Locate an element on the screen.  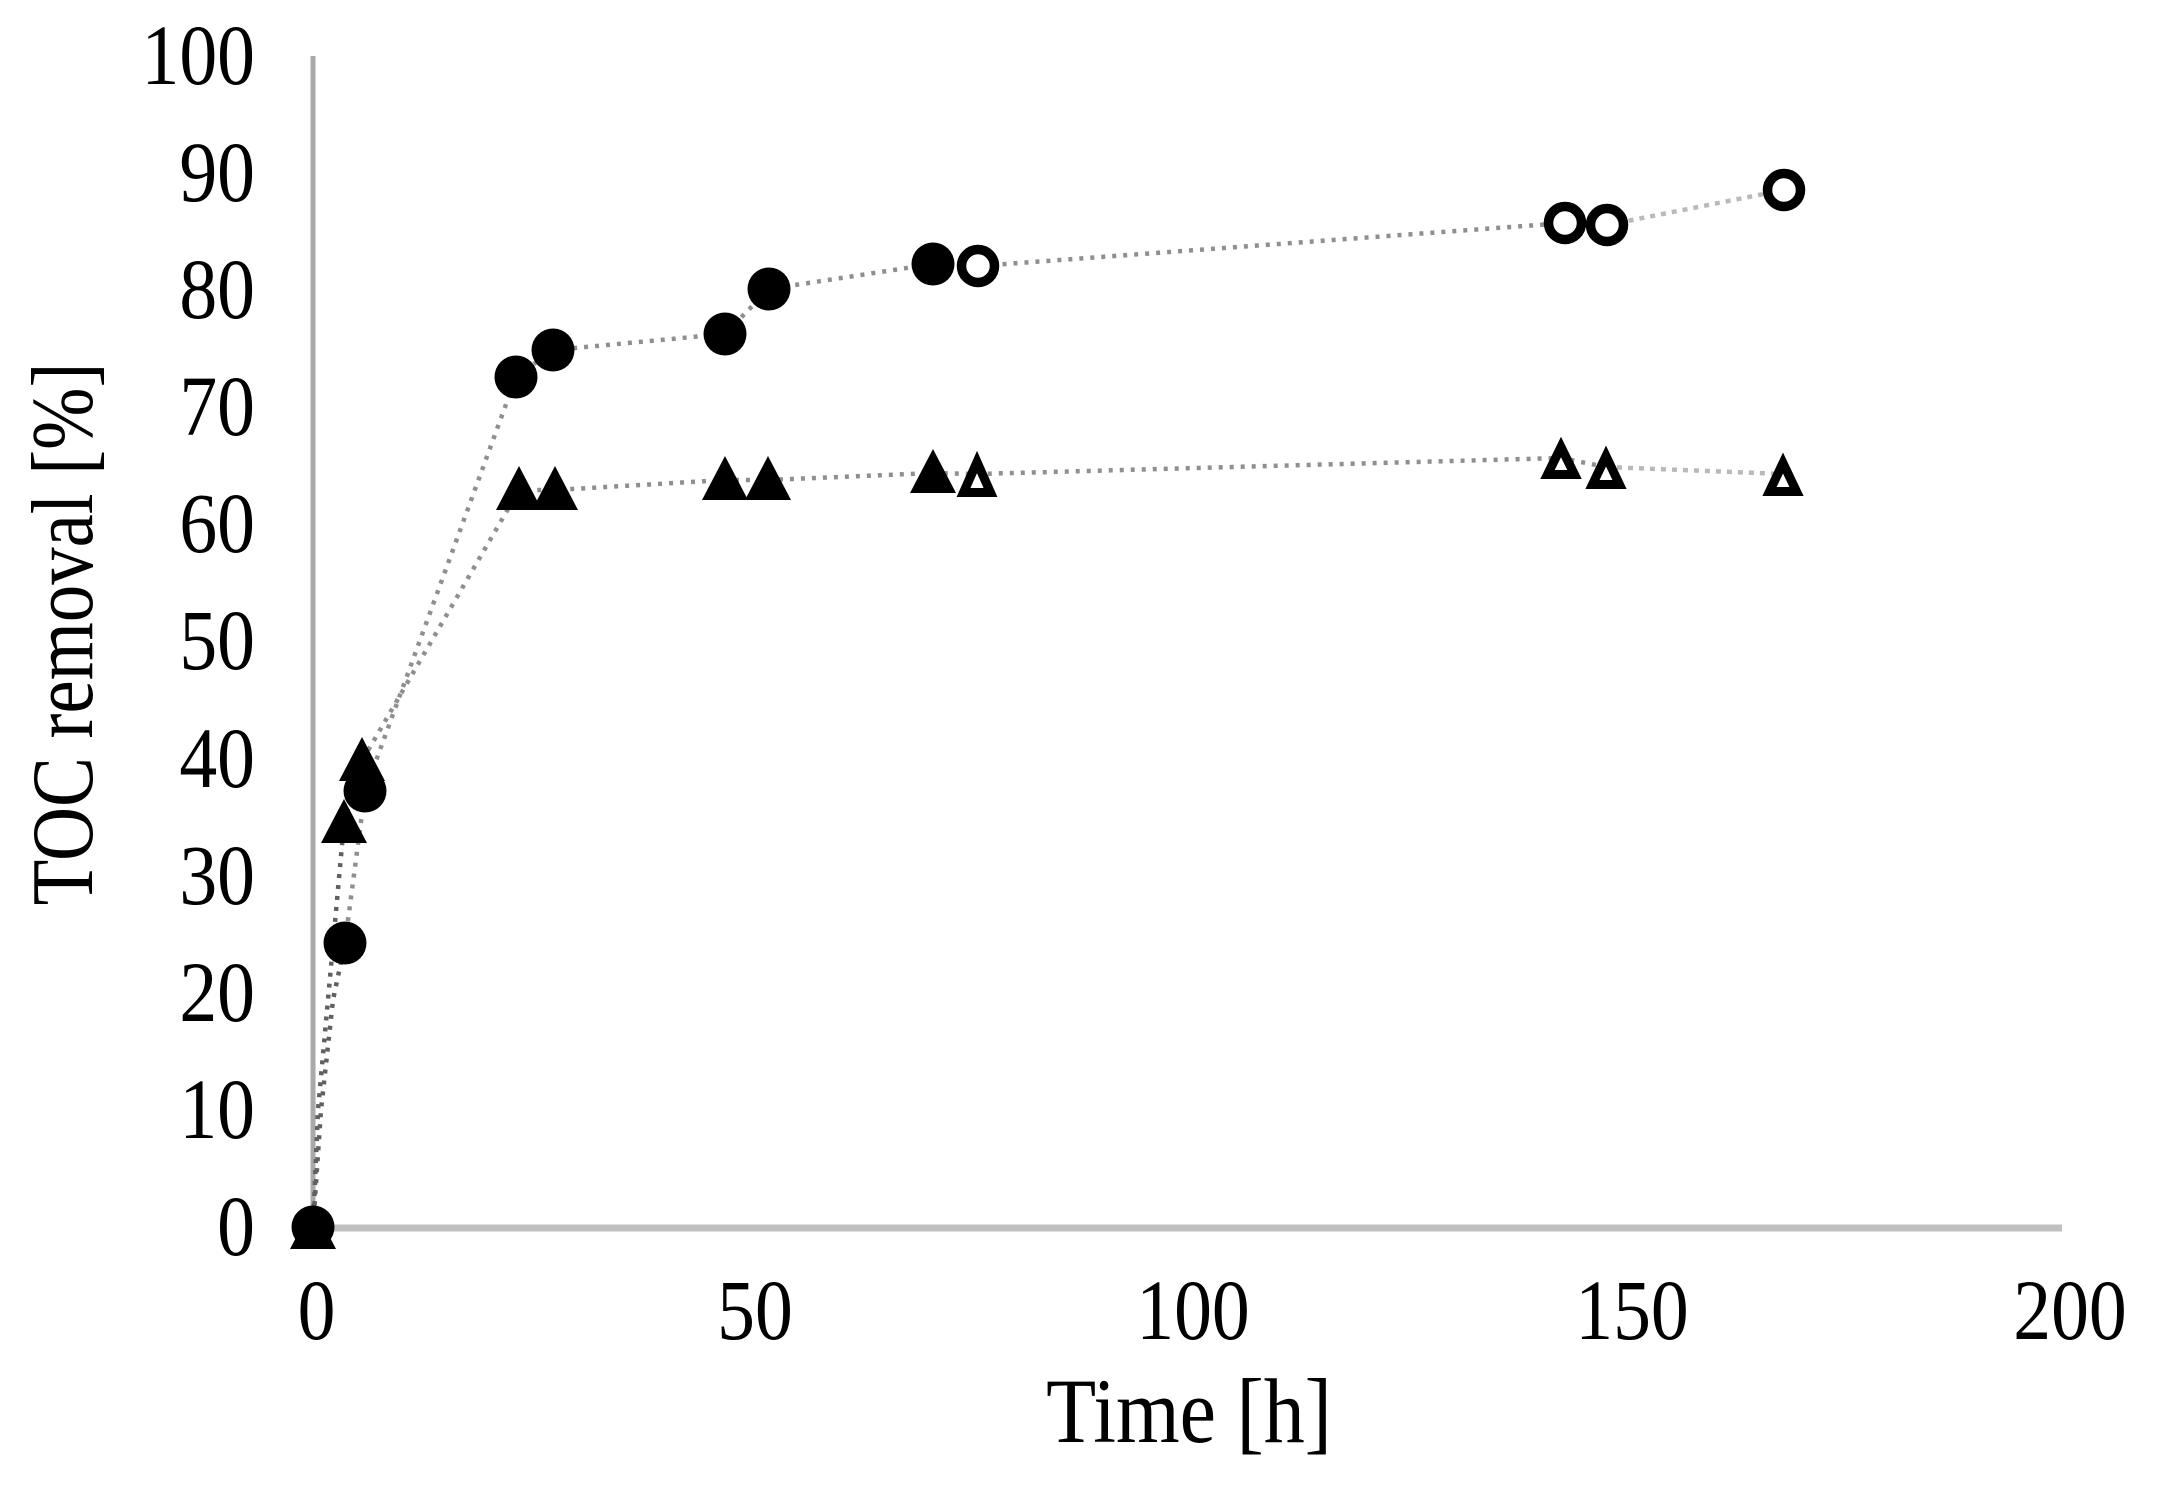
svg-text: 90 is located at coordinates (217, 173).